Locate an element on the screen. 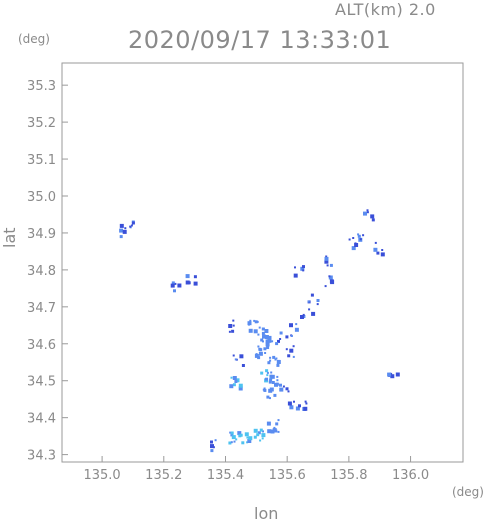 This screenshot has width=491, height=523. y-tick-label: 35.2 is located at coordinates (41, 123).